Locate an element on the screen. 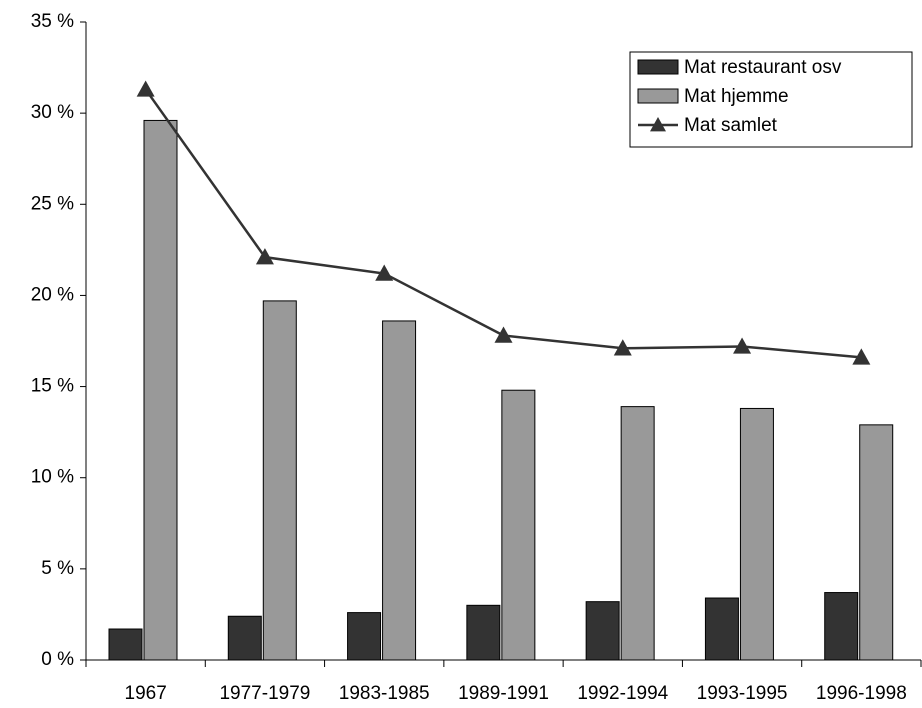 Image resolution: width=922 pixels, height=708 pixels. y-tick-label: 15 % is located at coordinates (52, 386).